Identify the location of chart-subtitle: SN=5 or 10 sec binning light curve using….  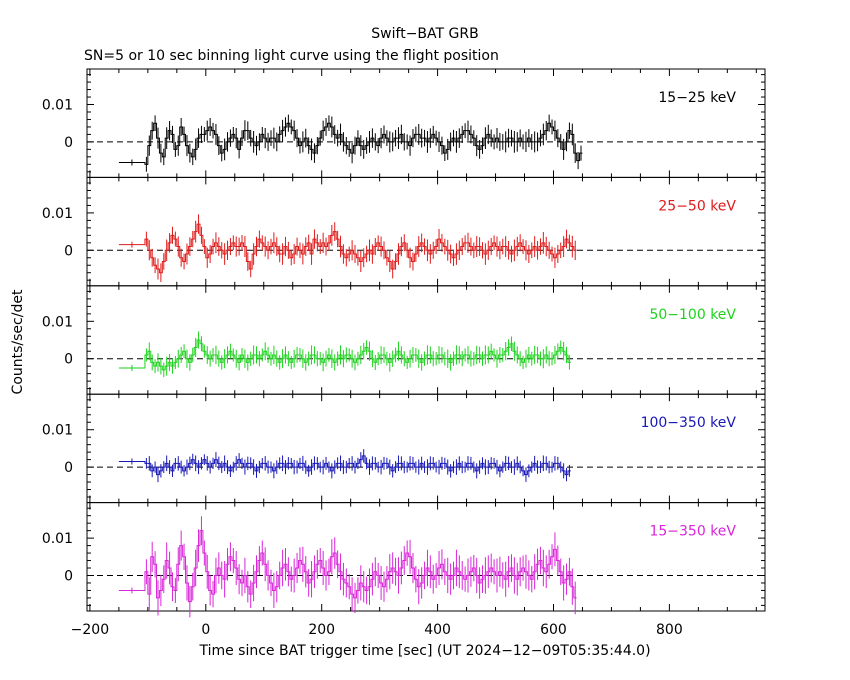
(291, 56).